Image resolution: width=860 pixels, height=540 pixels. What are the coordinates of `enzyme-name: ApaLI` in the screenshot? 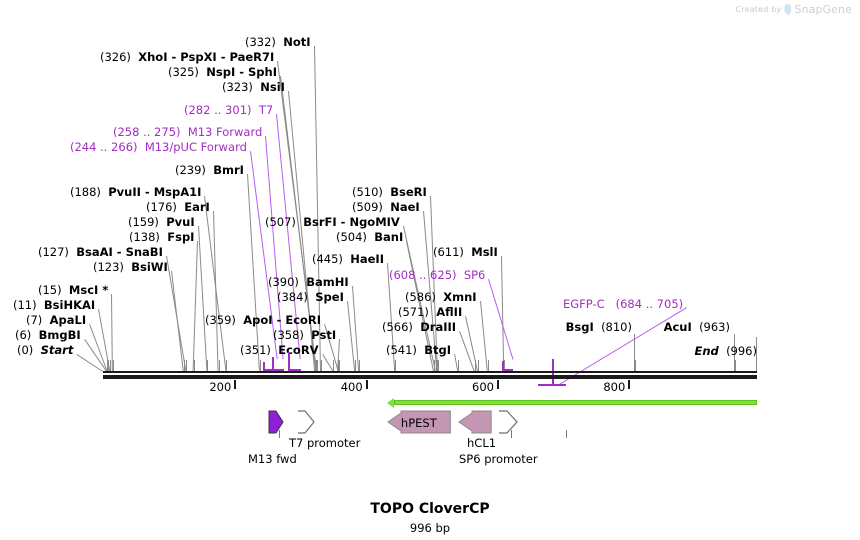 It's located at (68, 320).